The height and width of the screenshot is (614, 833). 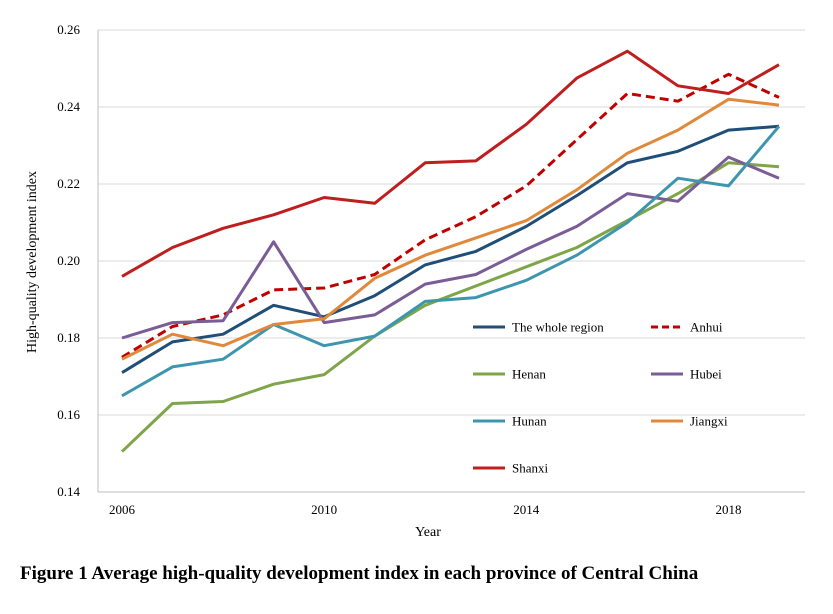 What do you see at coordinates (68, 337) in the screenshot?
I see `y-tick-label: 0.18` at bounding box center [68, 337].